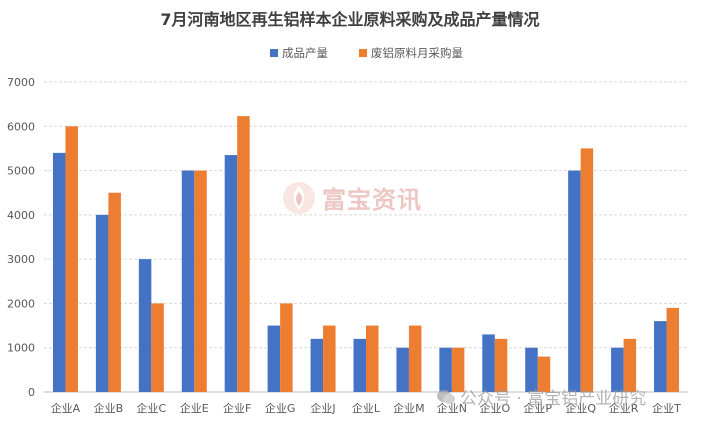 This screenshot has height=425, width=701. I want to click on watermark-bottom: 公众号 · 富宝铝产业研究, so click(541, 396).